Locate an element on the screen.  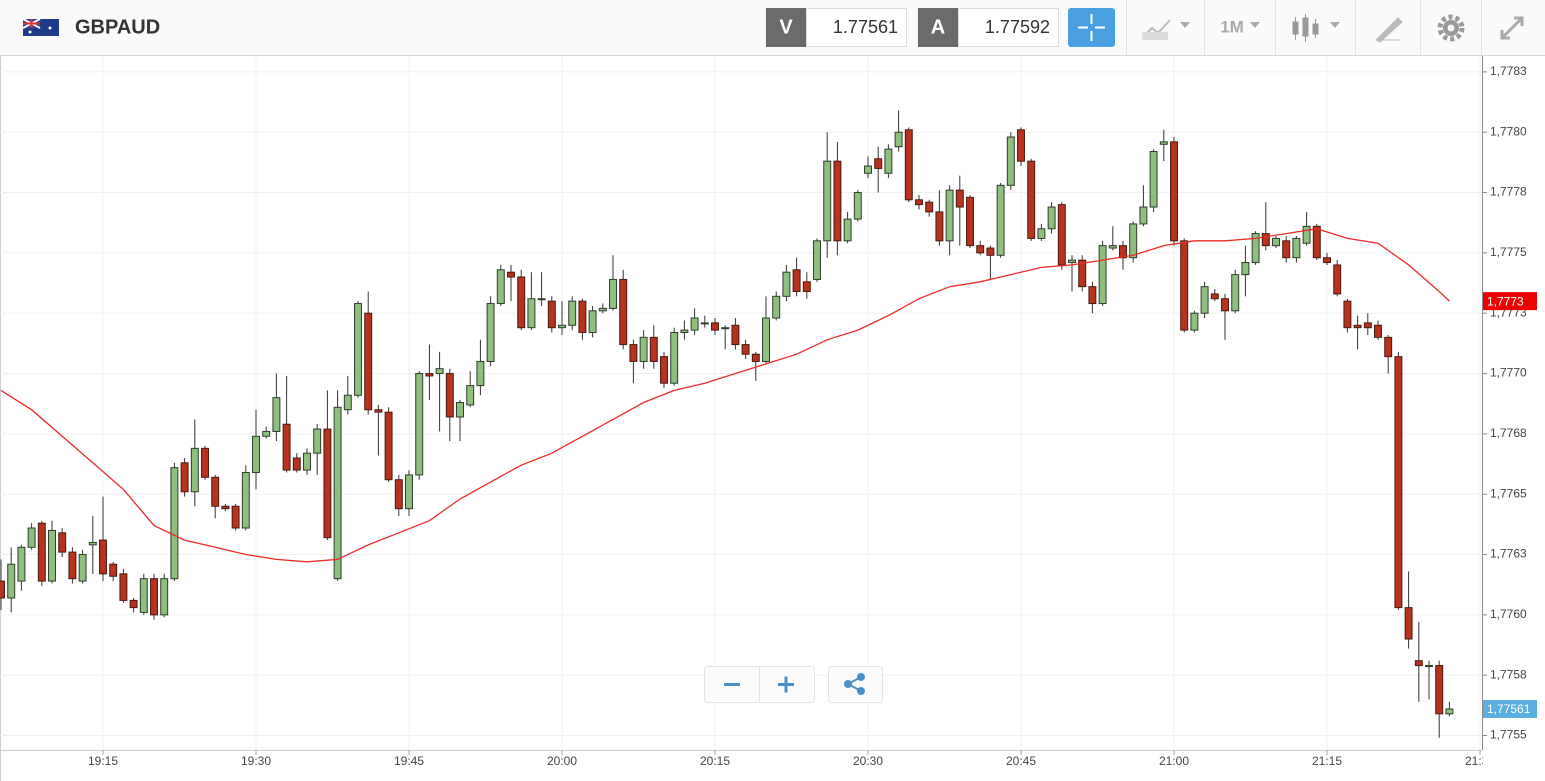
fullscreen-button is located at coordinates (1512, 28).